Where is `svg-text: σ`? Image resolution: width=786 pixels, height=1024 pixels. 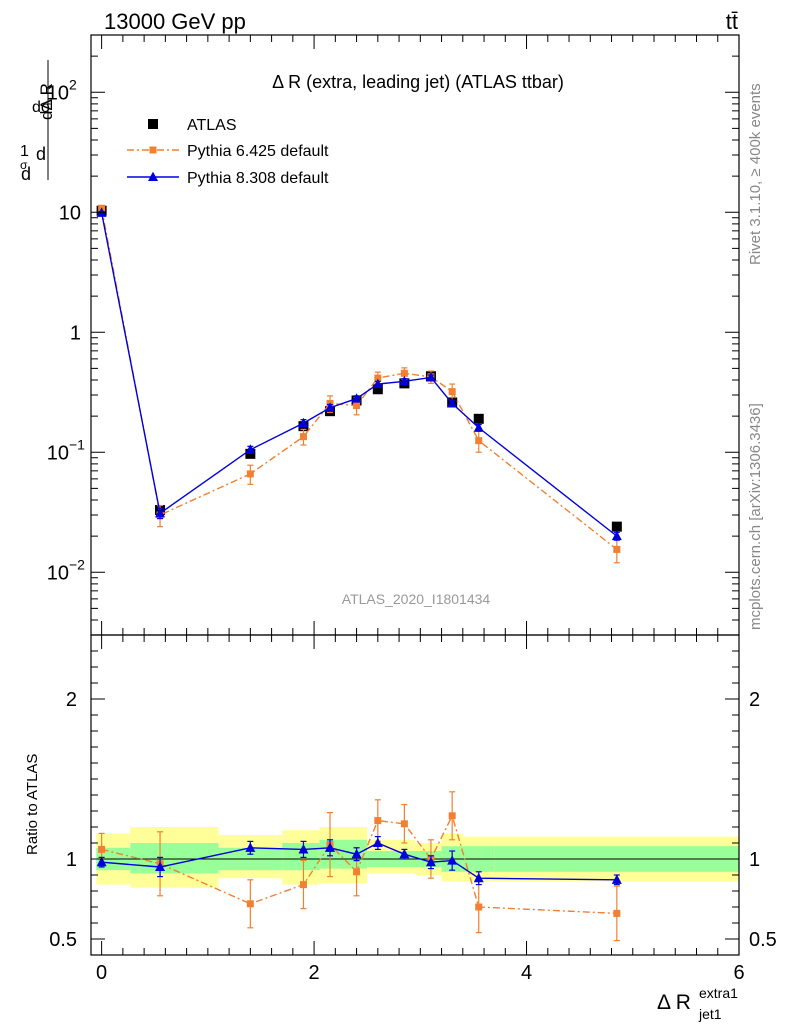 svg-text: σ is located at coordinates (24, 165).